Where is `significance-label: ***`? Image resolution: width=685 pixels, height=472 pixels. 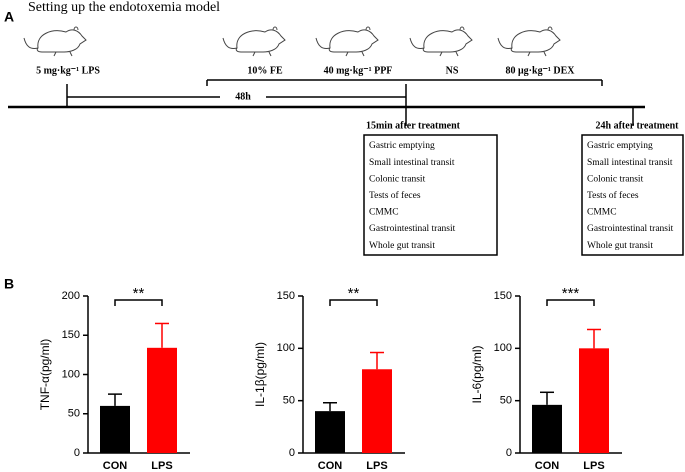 significance-label: *** is located at coordinates (571, 293).